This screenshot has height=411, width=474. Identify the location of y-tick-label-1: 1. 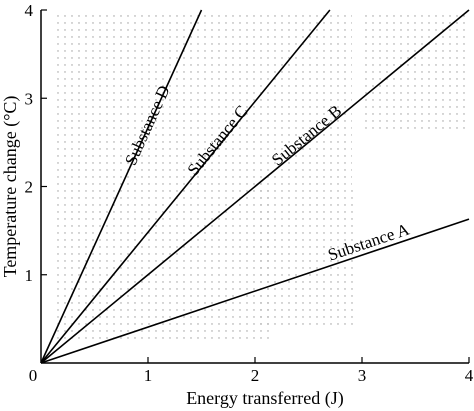
(29, 275).